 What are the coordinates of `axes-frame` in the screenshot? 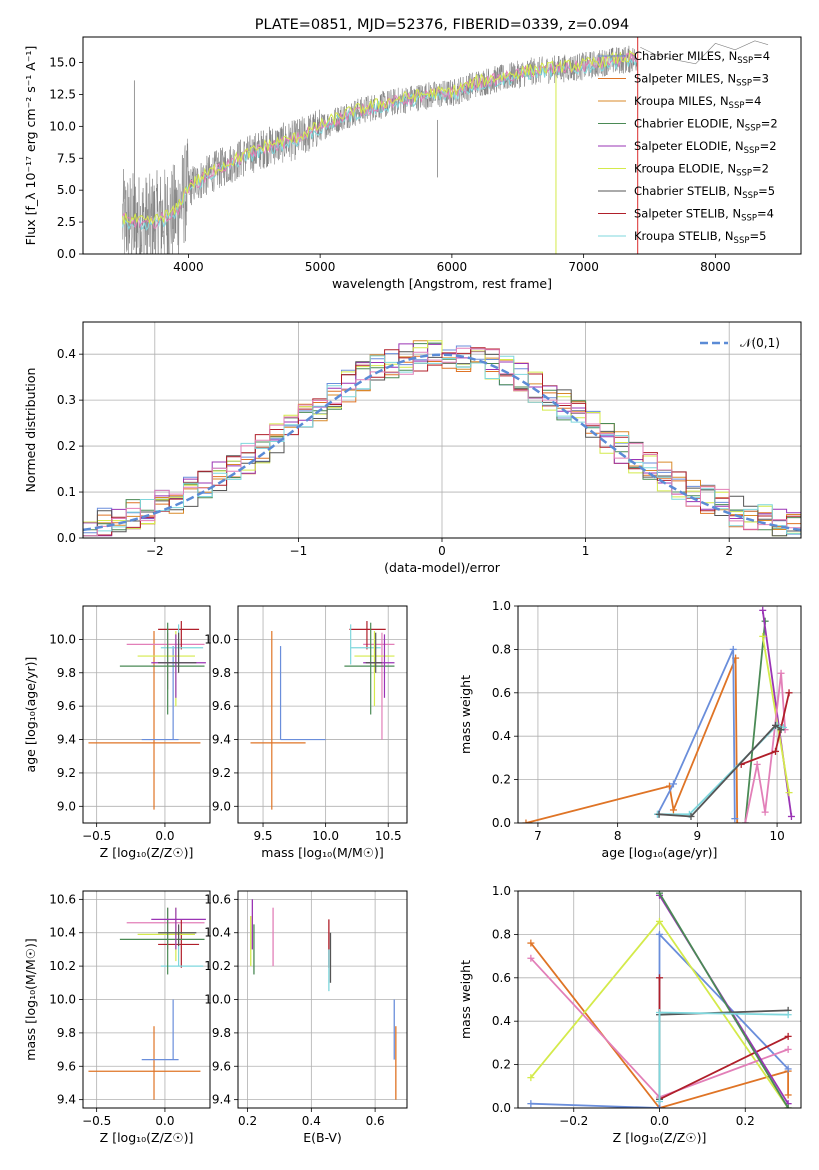 It's located at (322, 714).